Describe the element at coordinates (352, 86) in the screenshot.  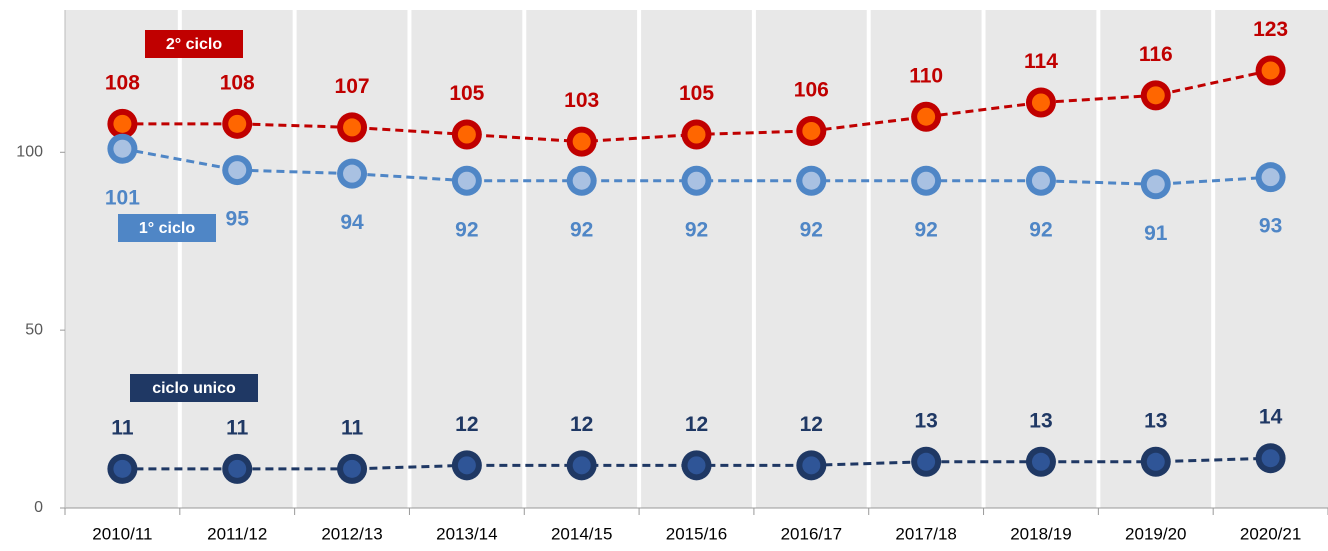
I see `data-label: 107` at that location.